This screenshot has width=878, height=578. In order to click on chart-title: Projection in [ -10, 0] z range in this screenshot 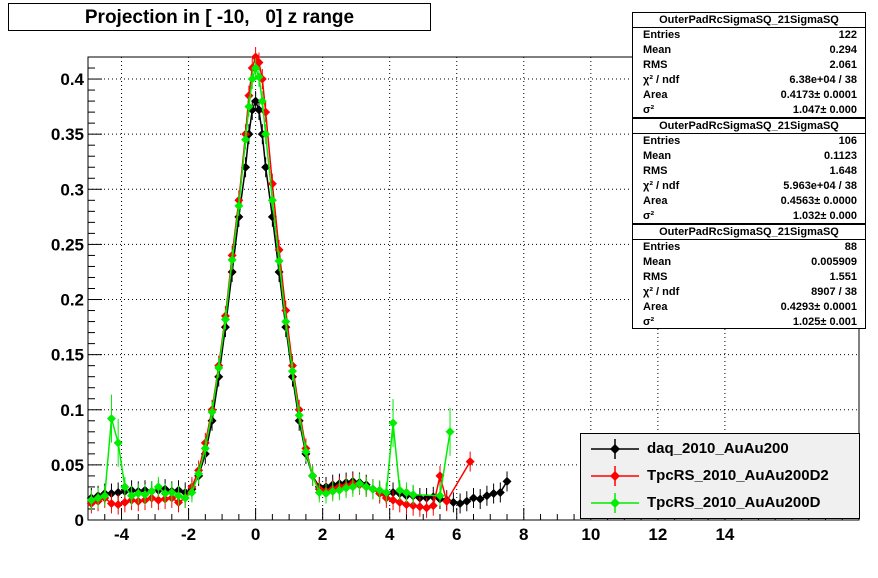, I will do `click(219, 17)`.